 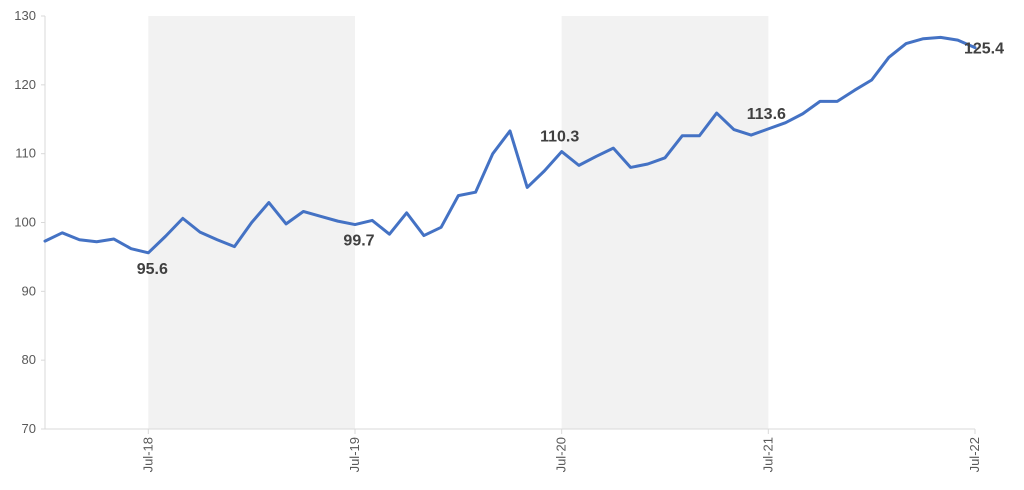 I want to click on x-tick-label: Jul-19, so click(x=354, y=454).